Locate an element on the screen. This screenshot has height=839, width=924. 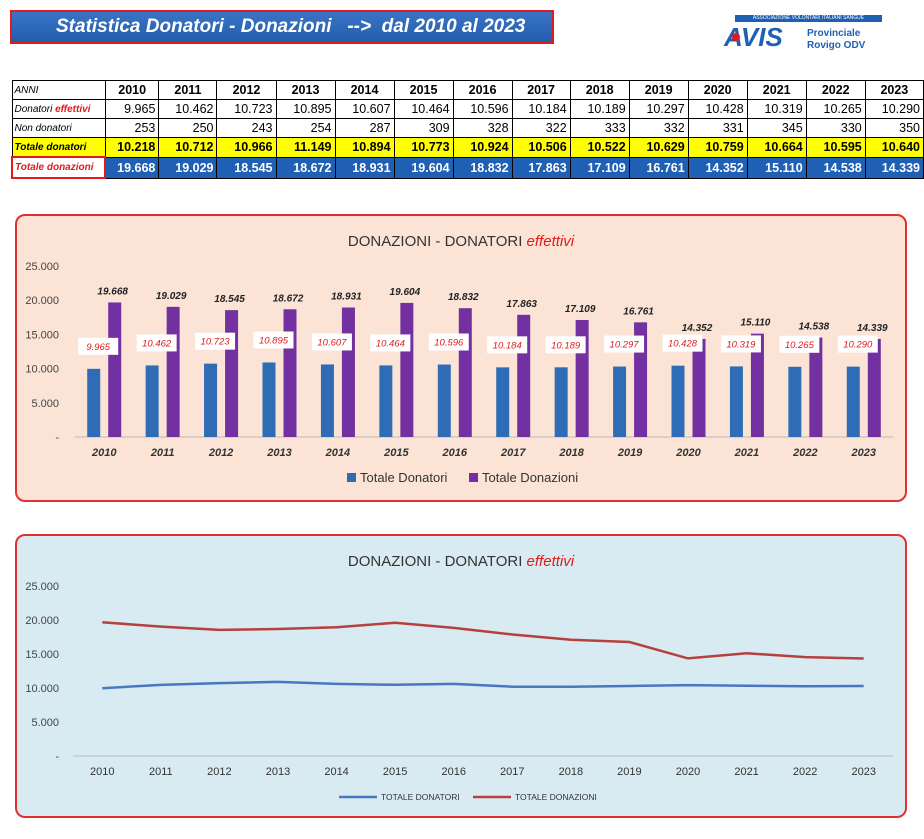
x-tick-label: 2022 is located at coordinates (805, 772).